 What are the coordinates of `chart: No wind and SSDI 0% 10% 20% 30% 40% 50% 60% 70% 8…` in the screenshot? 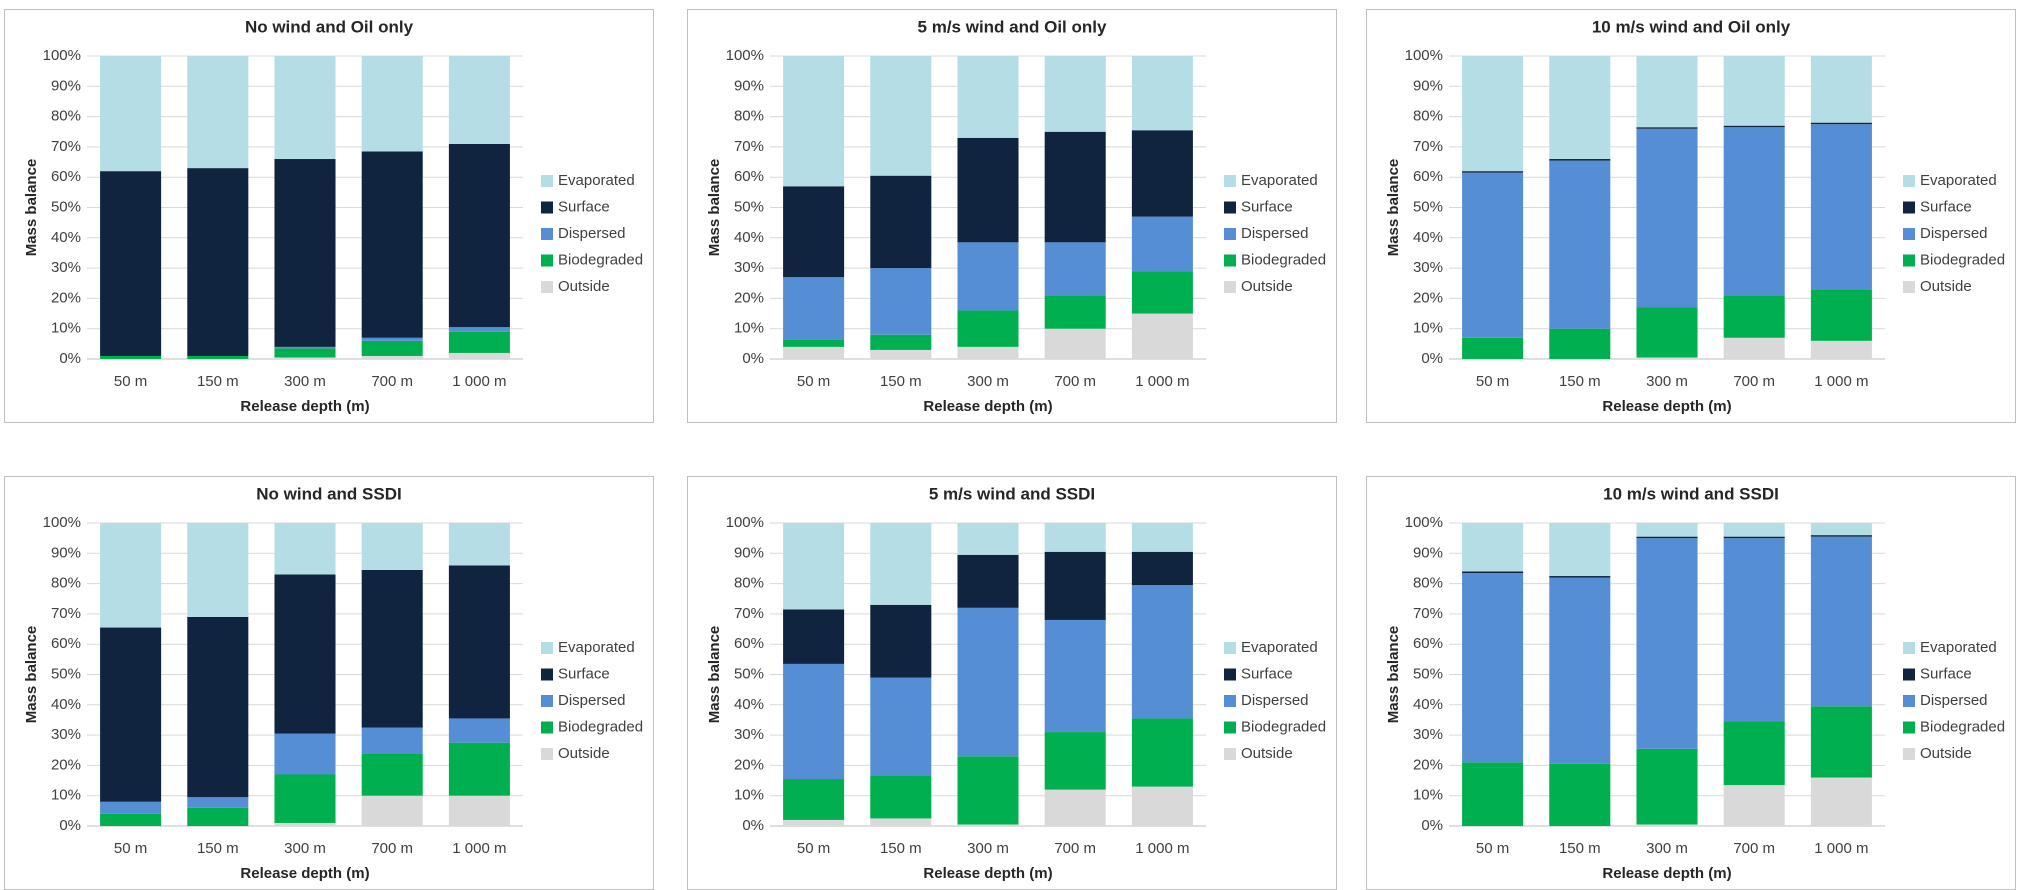 It's located at (333, 683).